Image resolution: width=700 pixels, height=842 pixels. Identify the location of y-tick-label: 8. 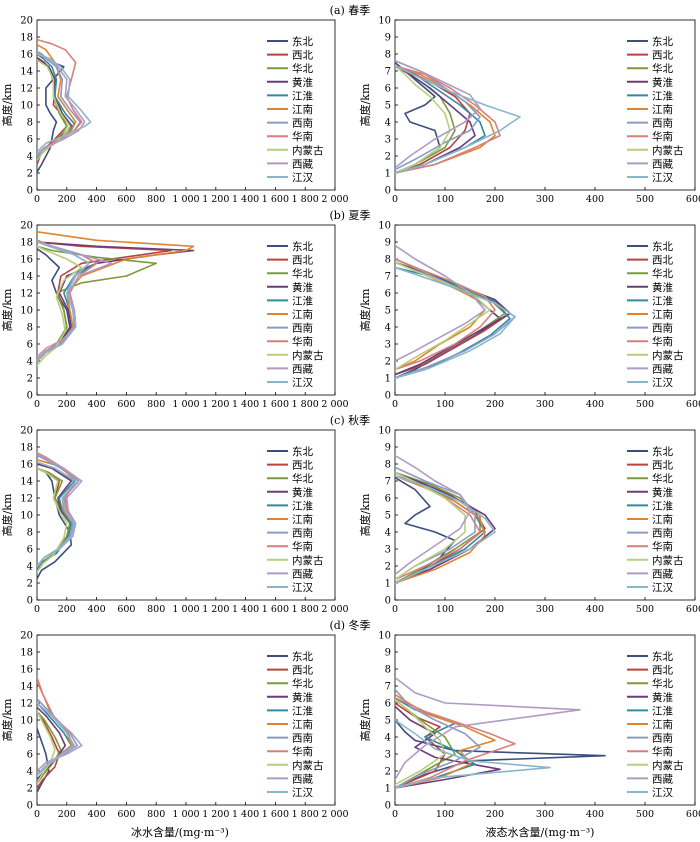
(388, 55).